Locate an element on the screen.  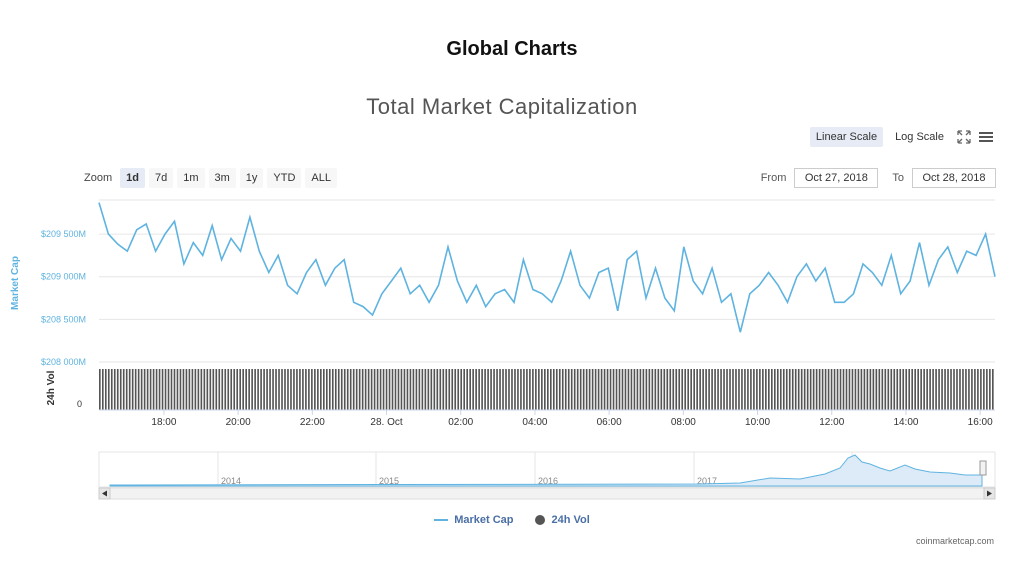
to-date-input is located at coordinates (954, 178).